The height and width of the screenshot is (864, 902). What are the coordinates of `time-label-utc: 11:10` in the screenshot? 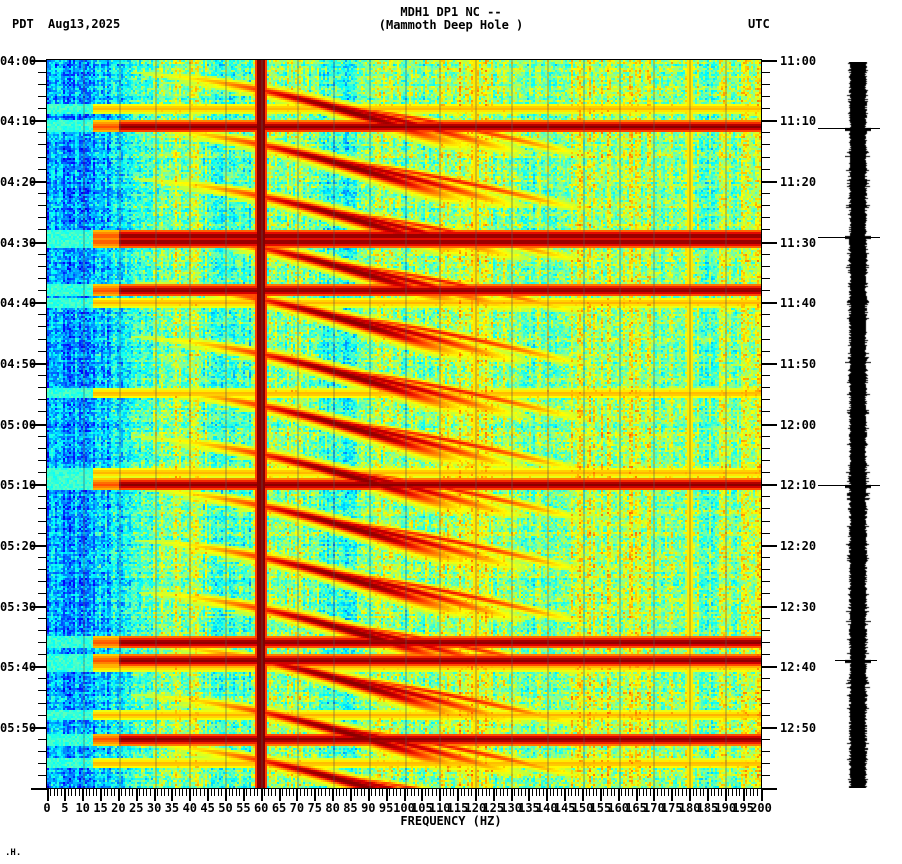 It's located at (798, 121).